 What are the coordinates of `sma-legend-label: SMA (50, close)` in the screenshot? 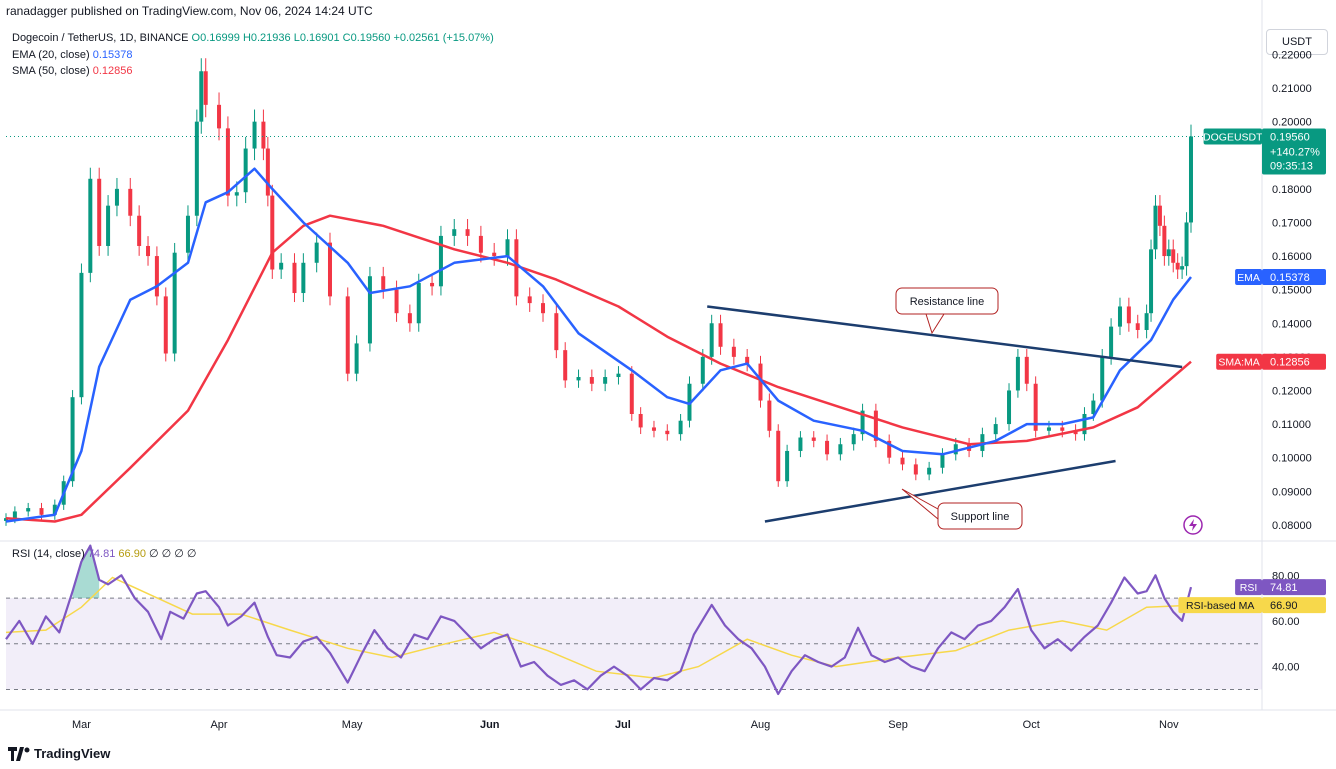 It's located at (51, 71).